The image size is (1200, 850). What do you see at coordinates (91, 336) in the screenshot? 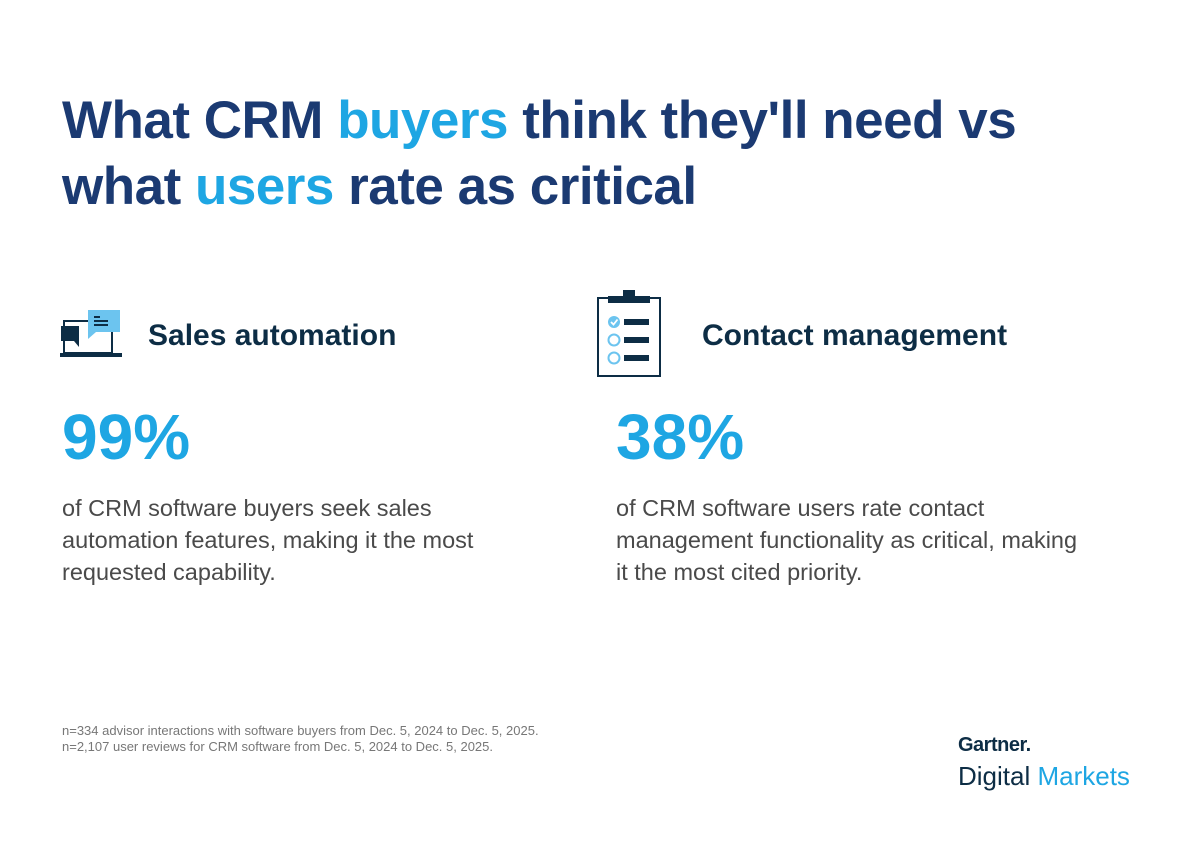
I see `chat-monitor-icon` at bounding box center [91, 336].